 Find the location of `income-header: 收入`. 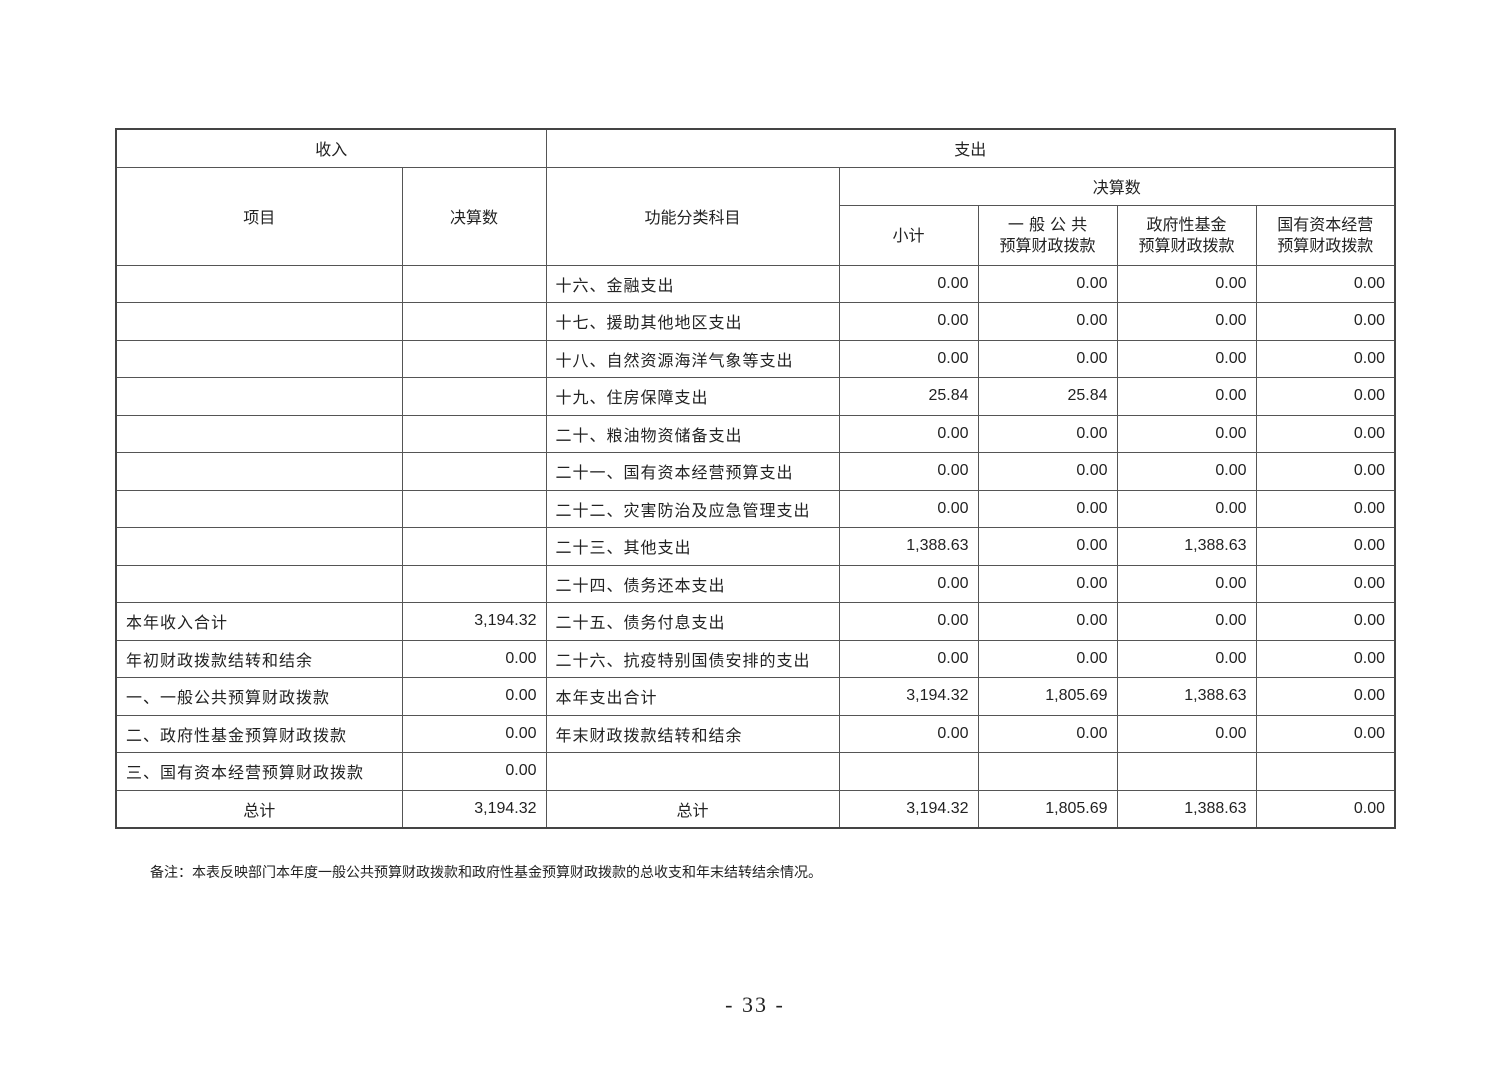

income-header: 收入 is located at coordinates (331, 148).